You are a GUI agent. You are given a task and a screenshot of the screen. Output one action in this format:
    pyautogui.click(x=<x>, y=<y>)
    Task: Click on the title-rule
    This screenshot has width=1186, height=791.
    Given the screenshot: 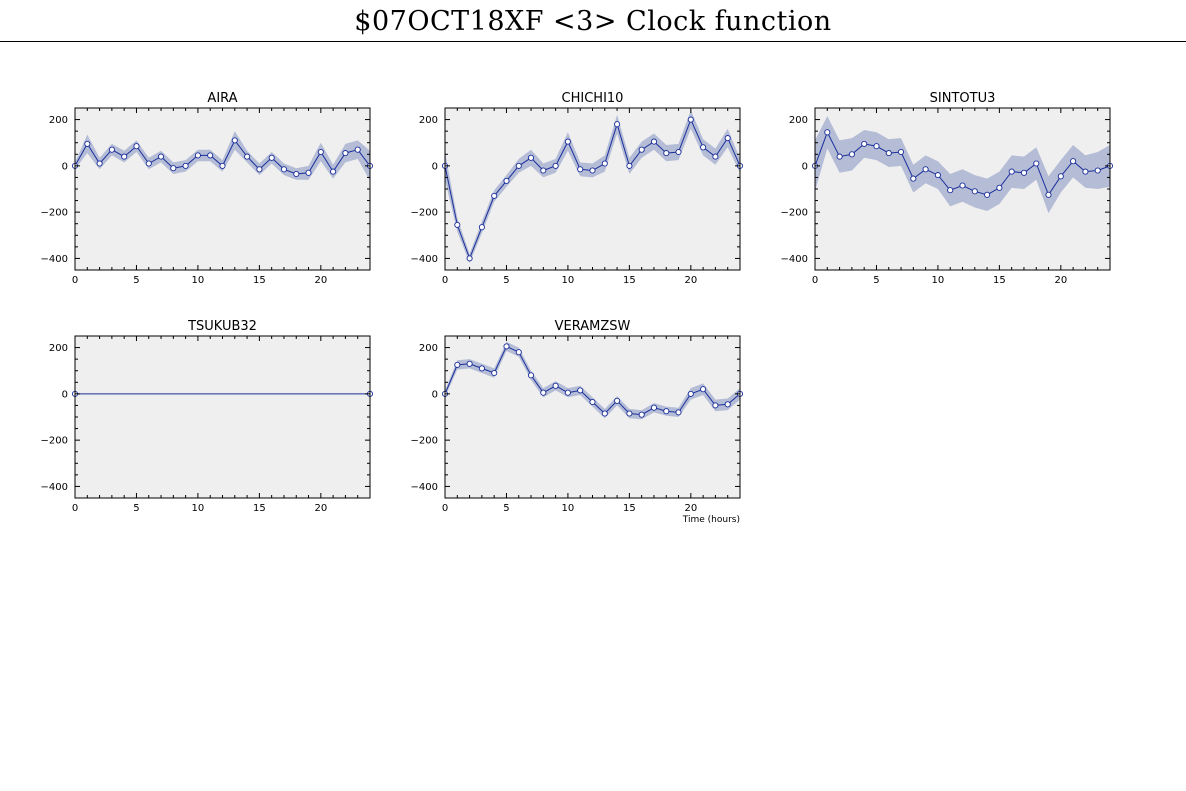 What is the action you would take?
    pyautogui.click(x=593, y=41)
    